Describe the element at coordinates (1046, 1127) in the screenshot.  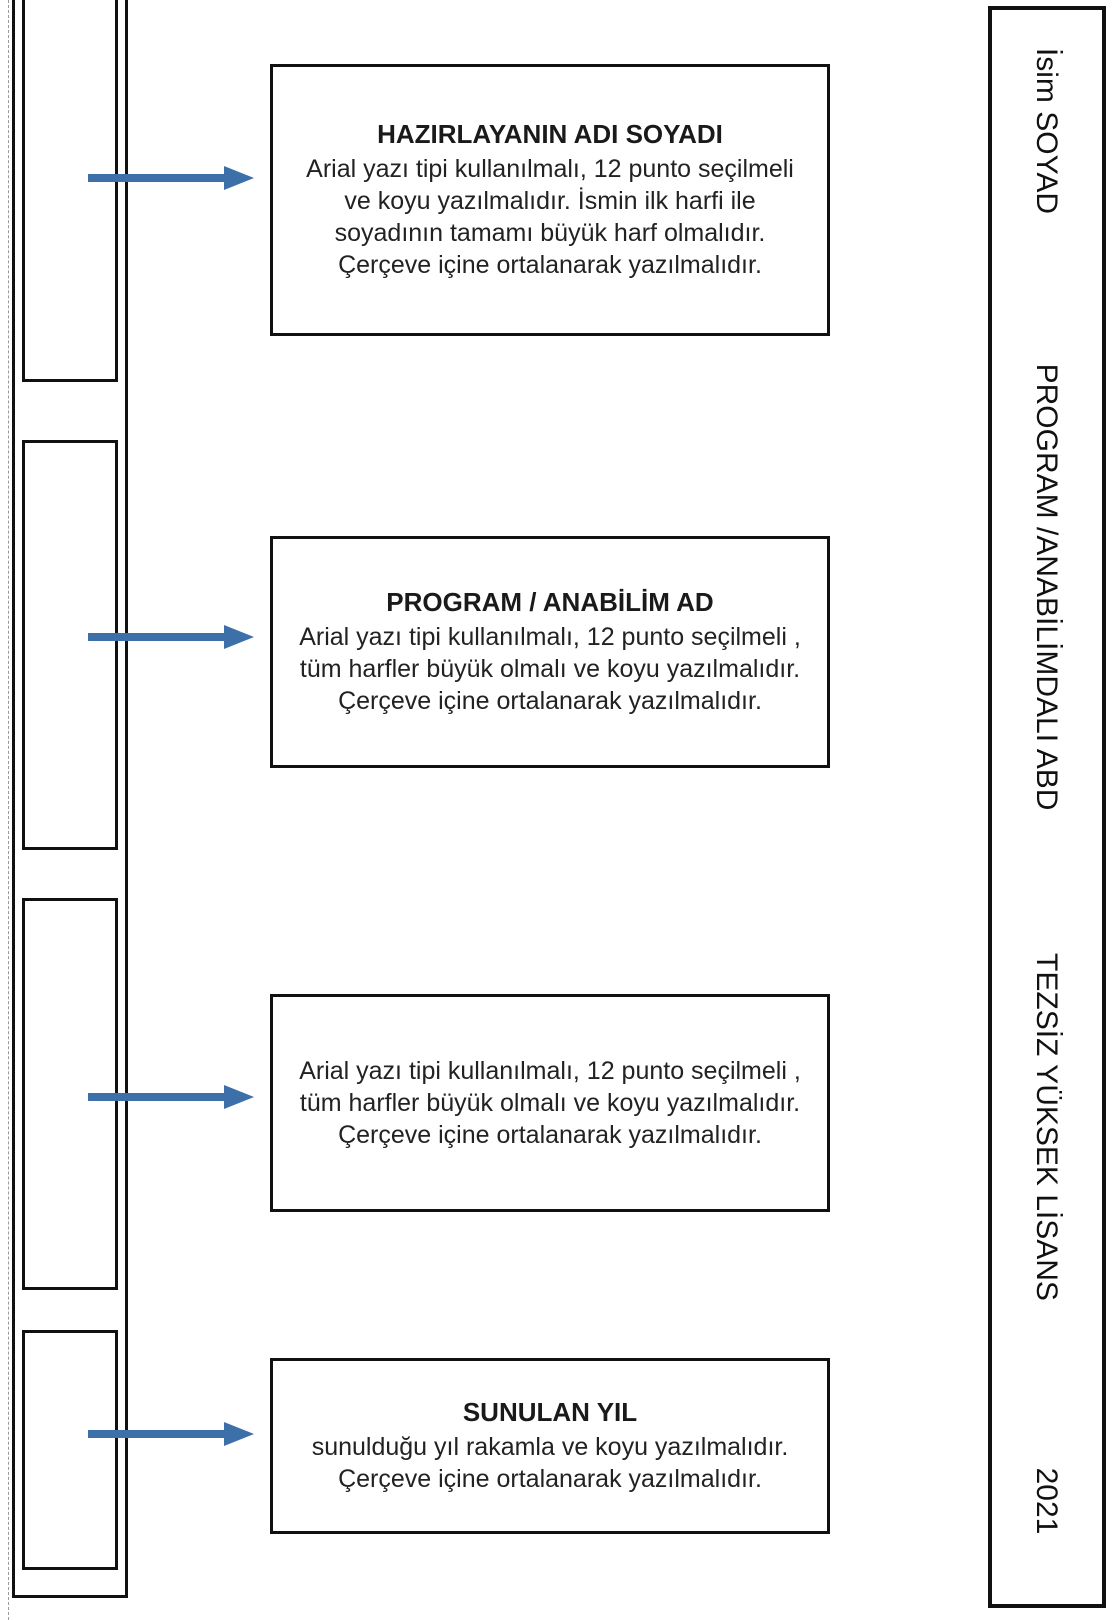
I see `spine-degree: TEZSİZ YÜKSEK LİSANS` at that location.